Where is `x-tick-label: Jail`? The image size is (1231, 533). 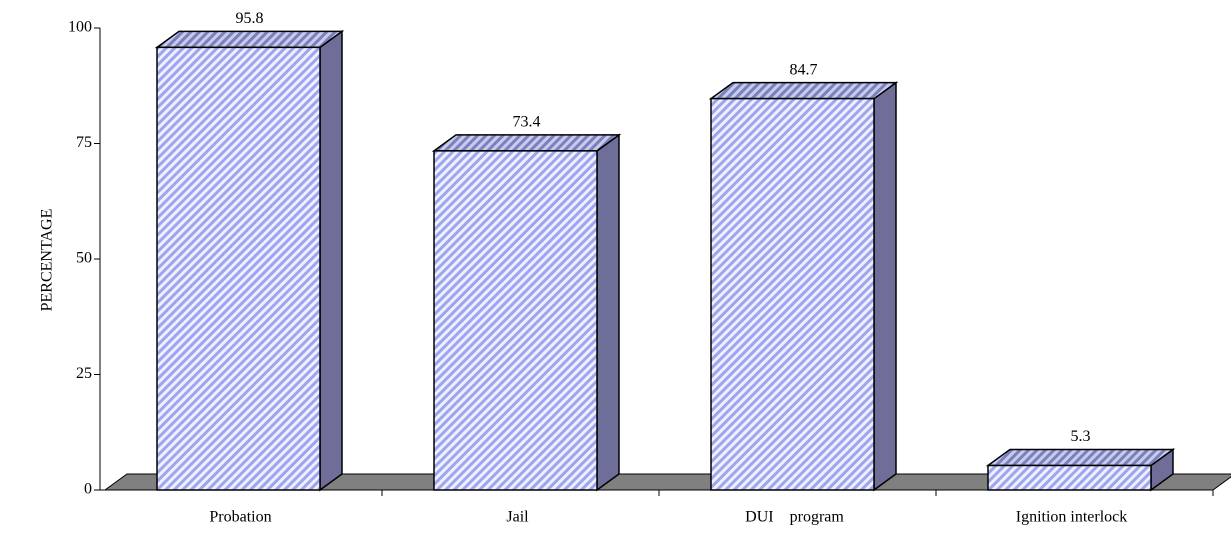 x-tick-label: Jail is located at coordinates (517, 517).